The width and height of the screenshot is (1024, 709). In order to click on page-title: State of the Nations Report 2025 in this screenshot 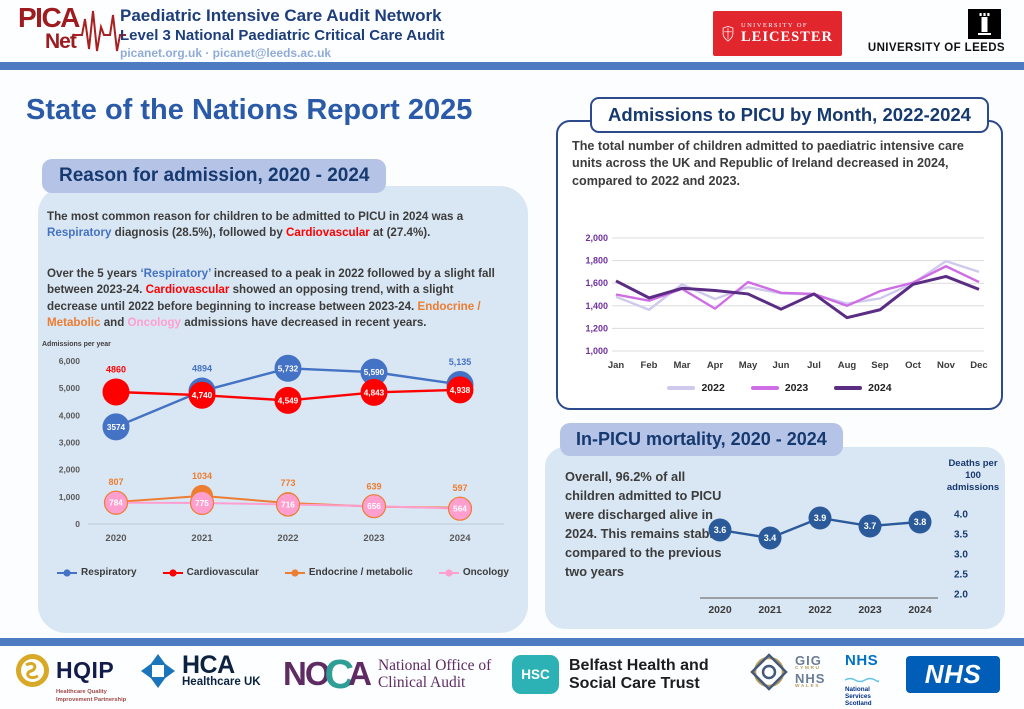, I will do `click(249, 110)`.